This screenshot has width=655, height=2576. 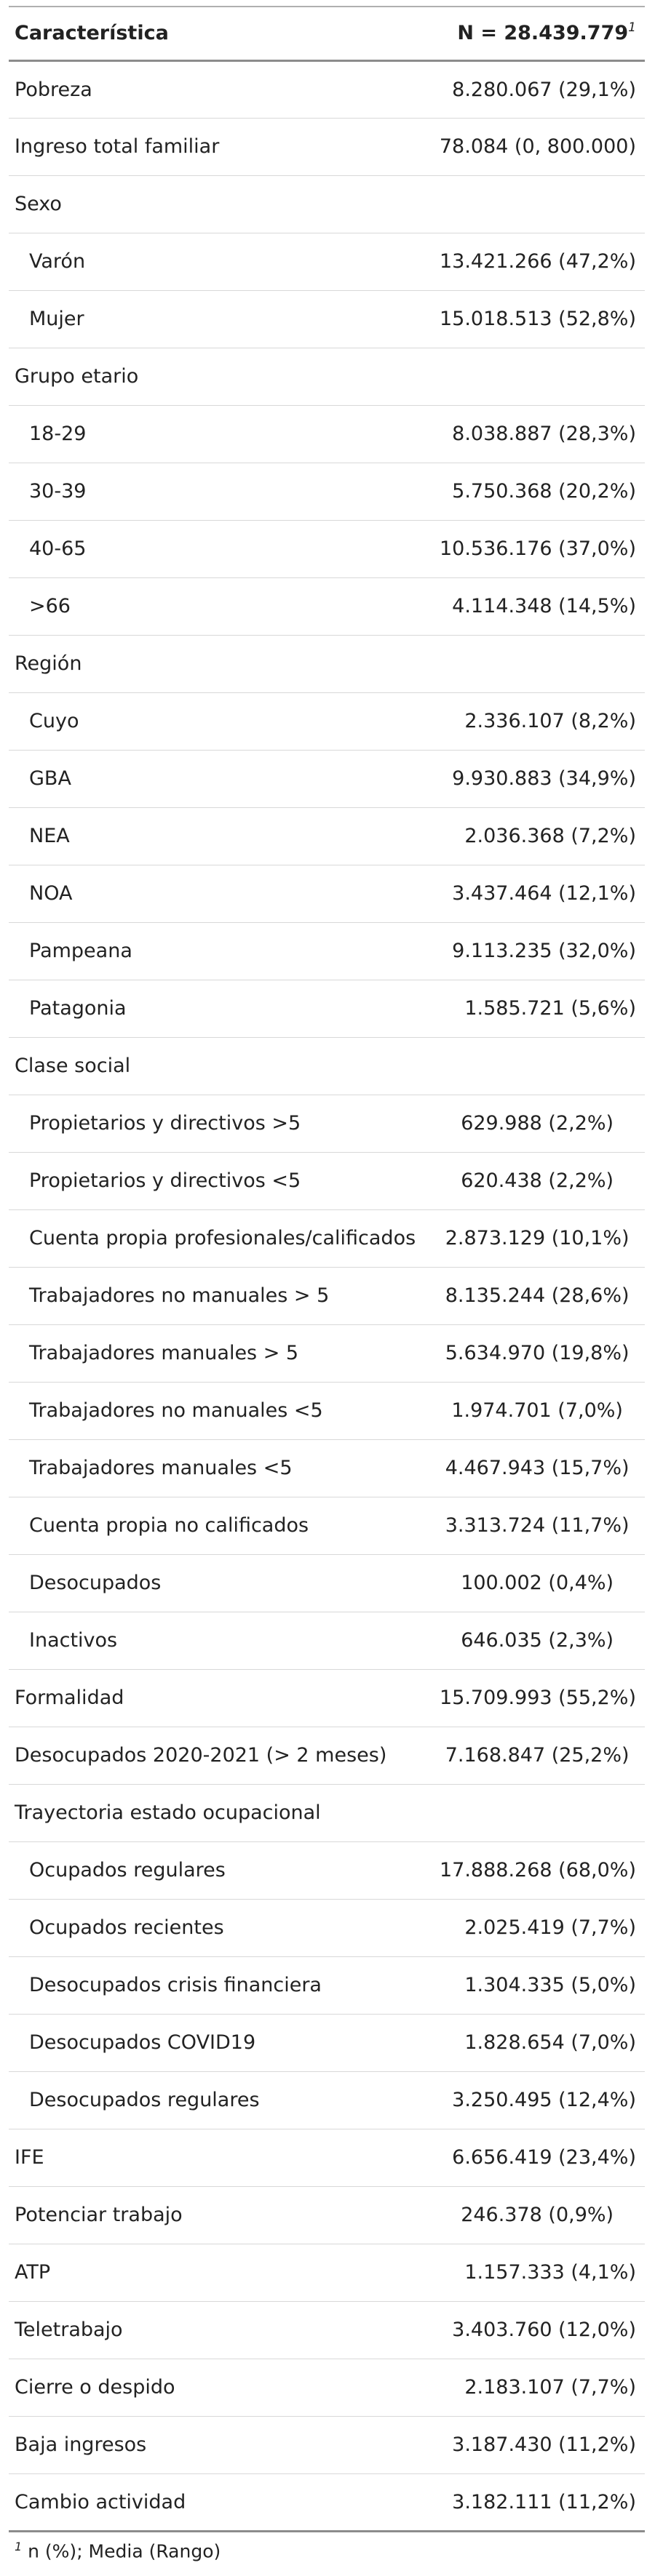 What do you see at coordinates (544, 2157) in the screenshot?
I see `row-value: 6.656.419 (23,4%)` at bounding box center [544, 2157].